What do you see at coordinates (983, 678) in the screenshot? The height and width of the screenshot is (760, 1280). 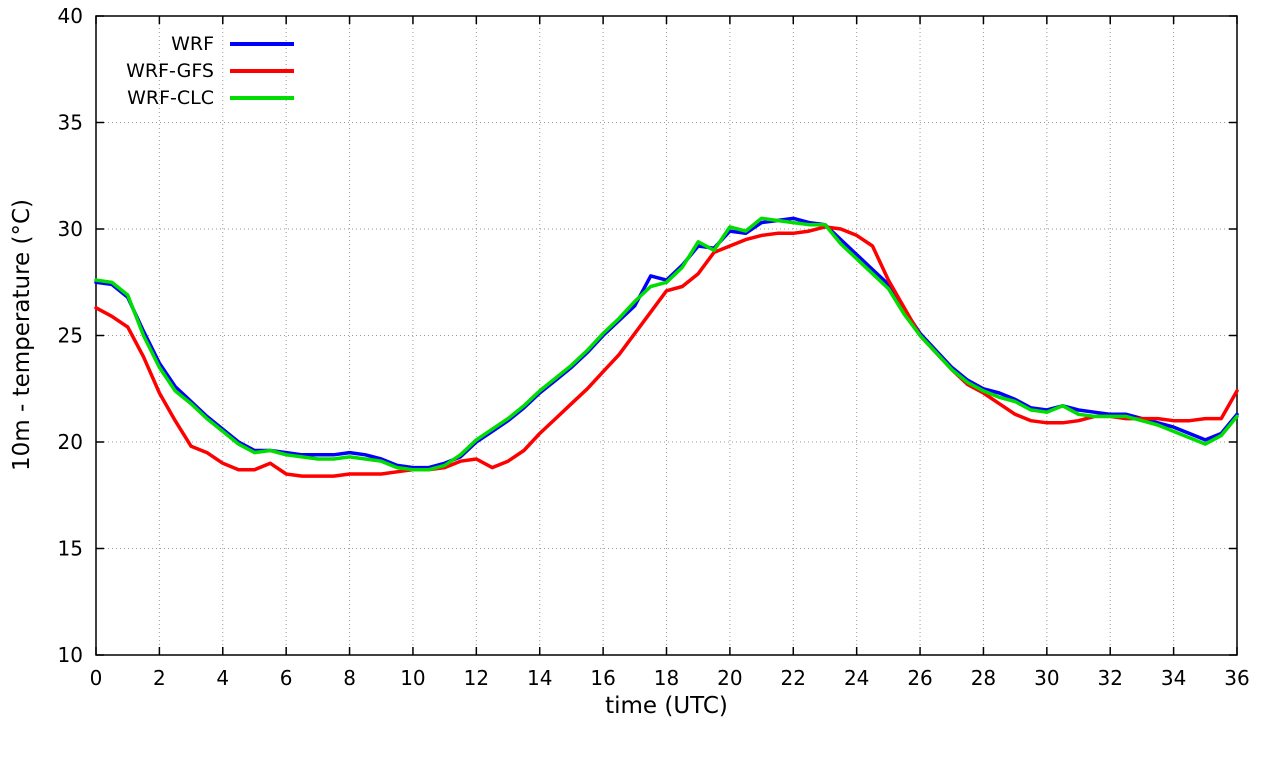 I see `x-tick-label: 28` at bounding box center [983, 678].